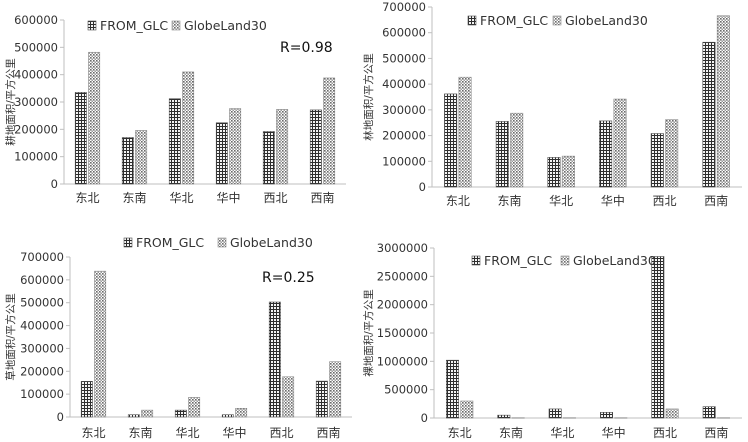 The height and width of the screenshot is (442, 748). Describe the element at coordinates (402, 276) in the screenshot. I see `y-tick-label: 2500000` at that location.